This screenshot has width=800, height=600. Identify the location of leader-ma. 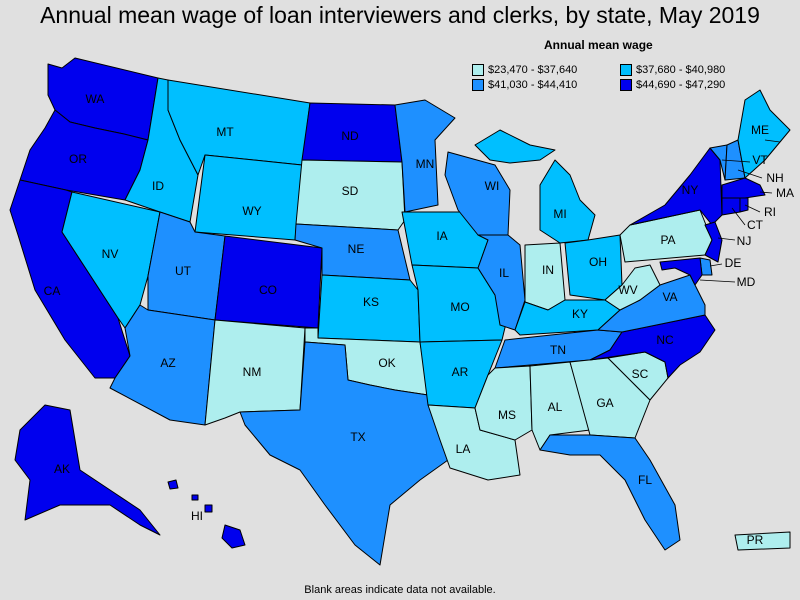
(766, 192).